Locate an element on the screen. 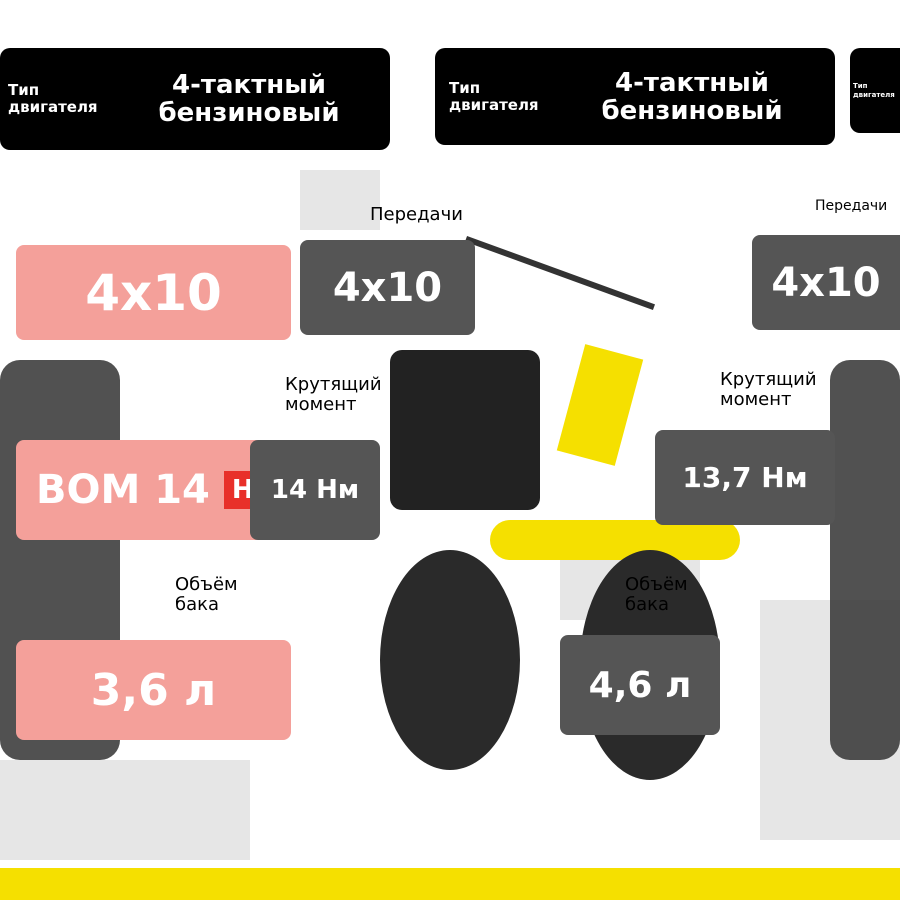 This screenshot has width=900, height=900. product-image-right is located at coordinates (865, 560).